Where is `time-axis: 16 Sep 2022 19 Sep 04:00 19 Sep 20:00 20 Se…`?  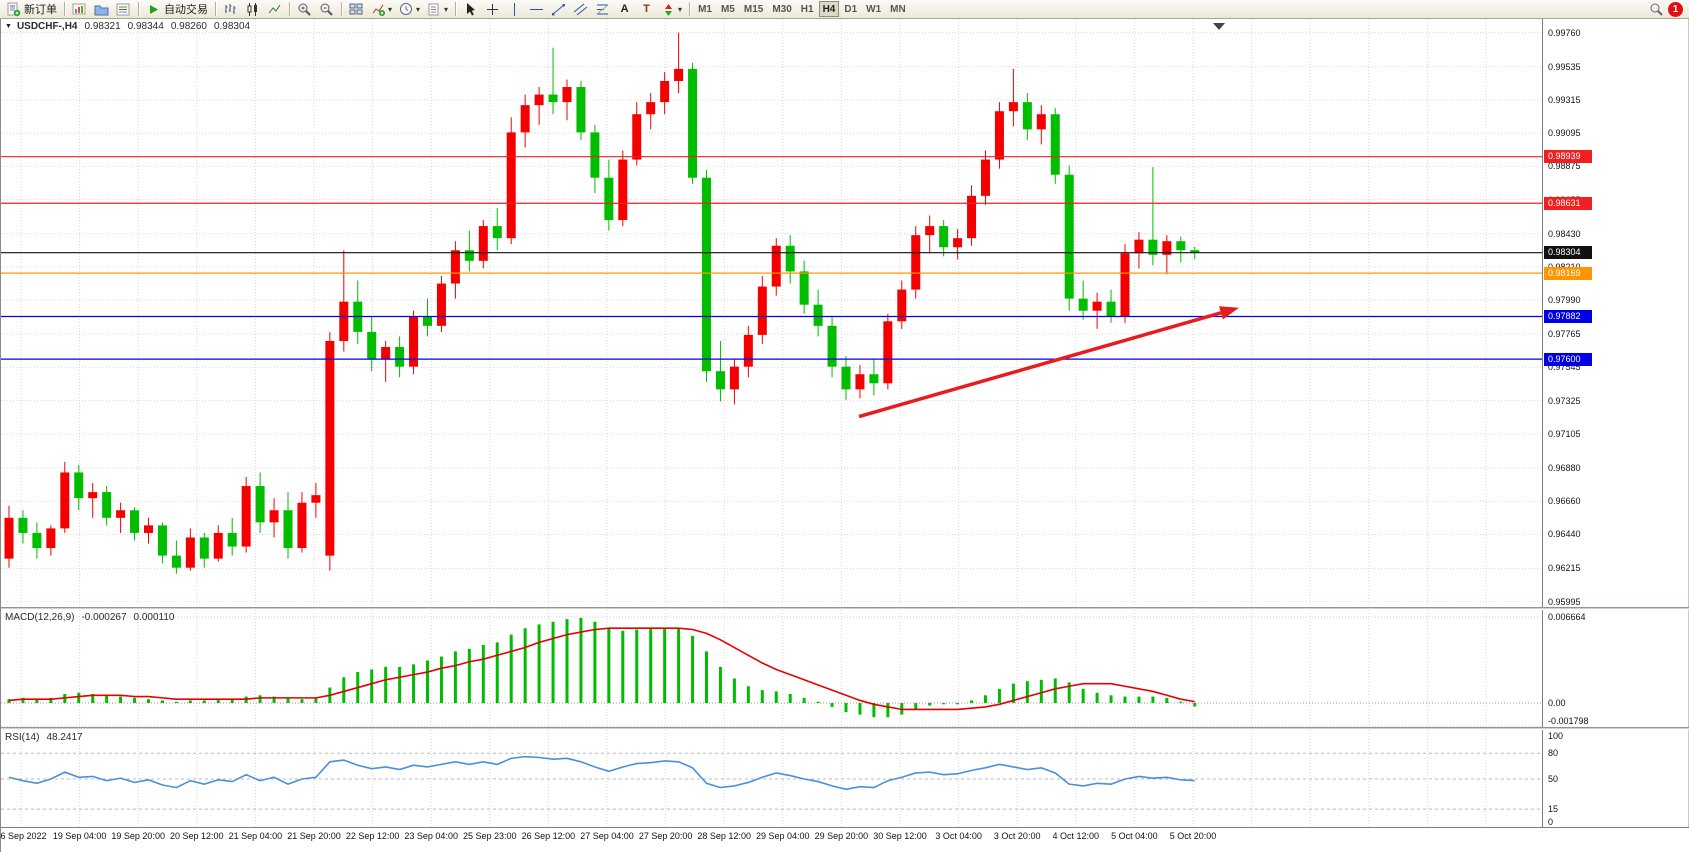
time-axis: 16 Sep 2022 19 Sep 04:00 19 Sep 20:00 20 Se… is located at coordinates (844, 839).